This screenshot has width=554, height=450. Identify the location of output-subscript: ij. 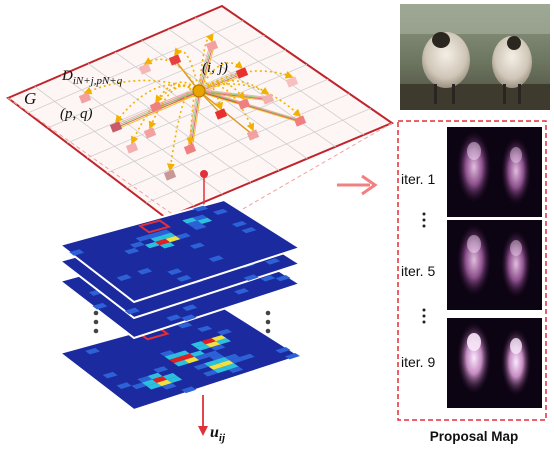
(222, 438).